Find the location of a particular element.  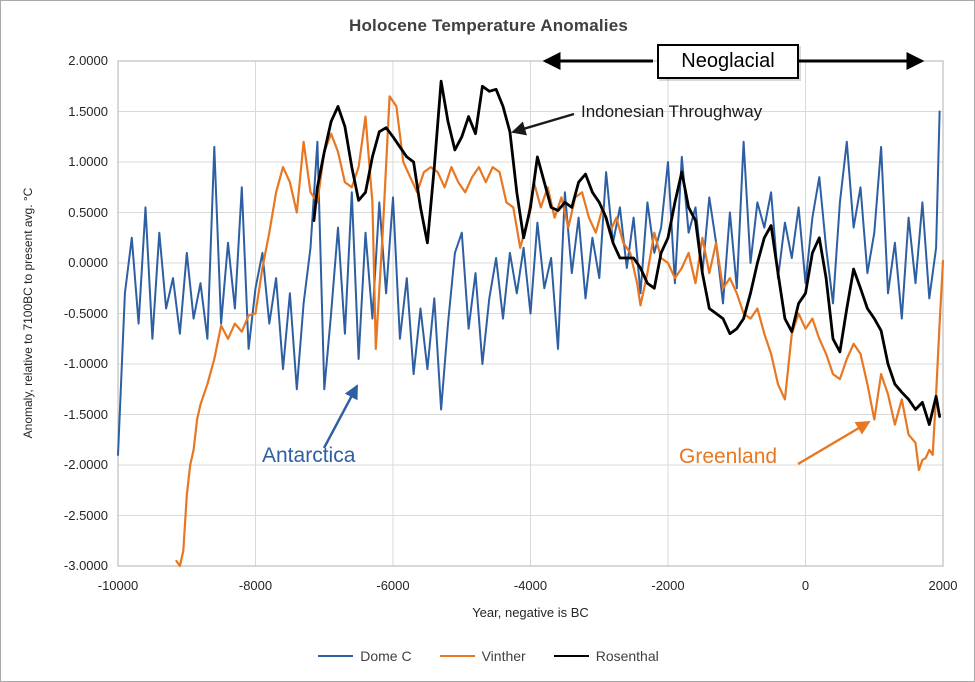

antarctica-label: Antarctica is located at coordinates (309, 455).